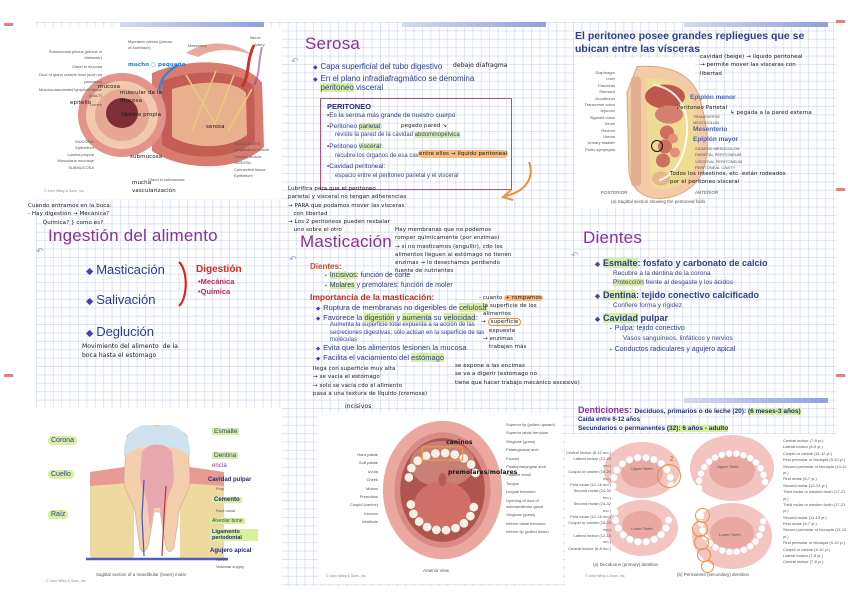  I want to click on list-item: Second premolar or bicuspid (11-12 yr.), so click(815, 533).